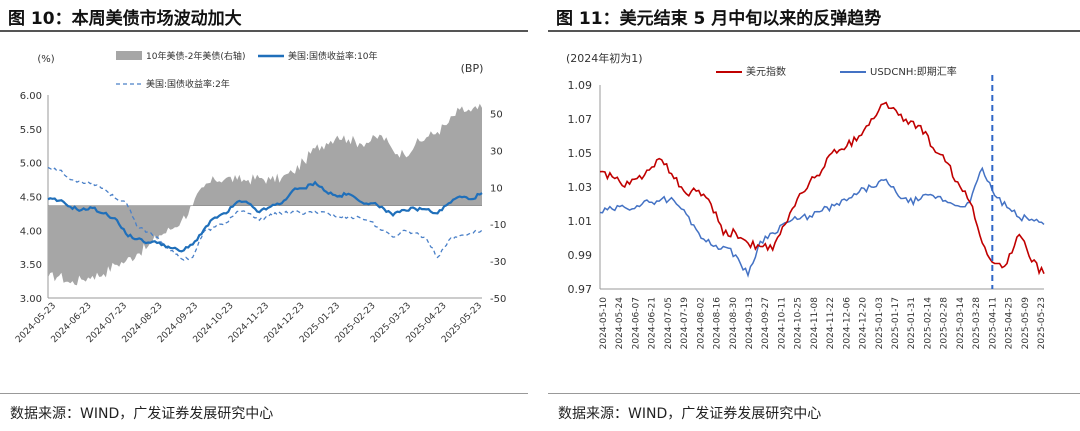  What do you see at coordinates (766, 323) in the screenshot?
I see `x-tick-label: 2024-09-27` at bounding box center [766, 323].